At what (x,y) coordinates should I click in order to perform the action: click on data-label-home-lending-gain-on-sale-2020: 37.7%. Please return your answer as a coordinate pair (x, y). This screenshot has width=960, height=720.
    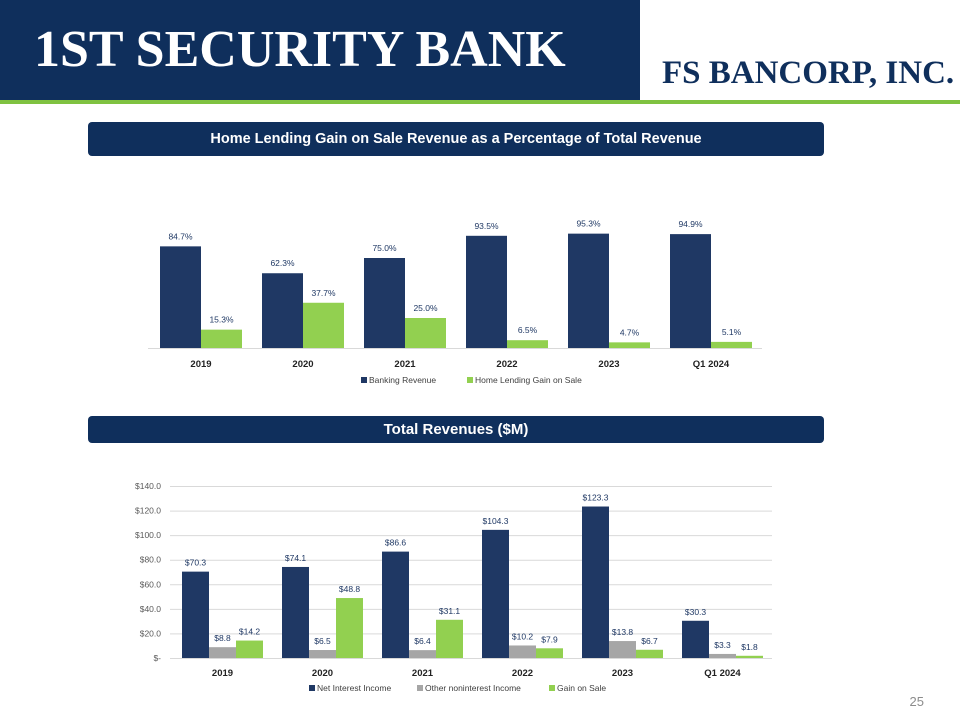
    Looking at the image, I should click on (323, 293).